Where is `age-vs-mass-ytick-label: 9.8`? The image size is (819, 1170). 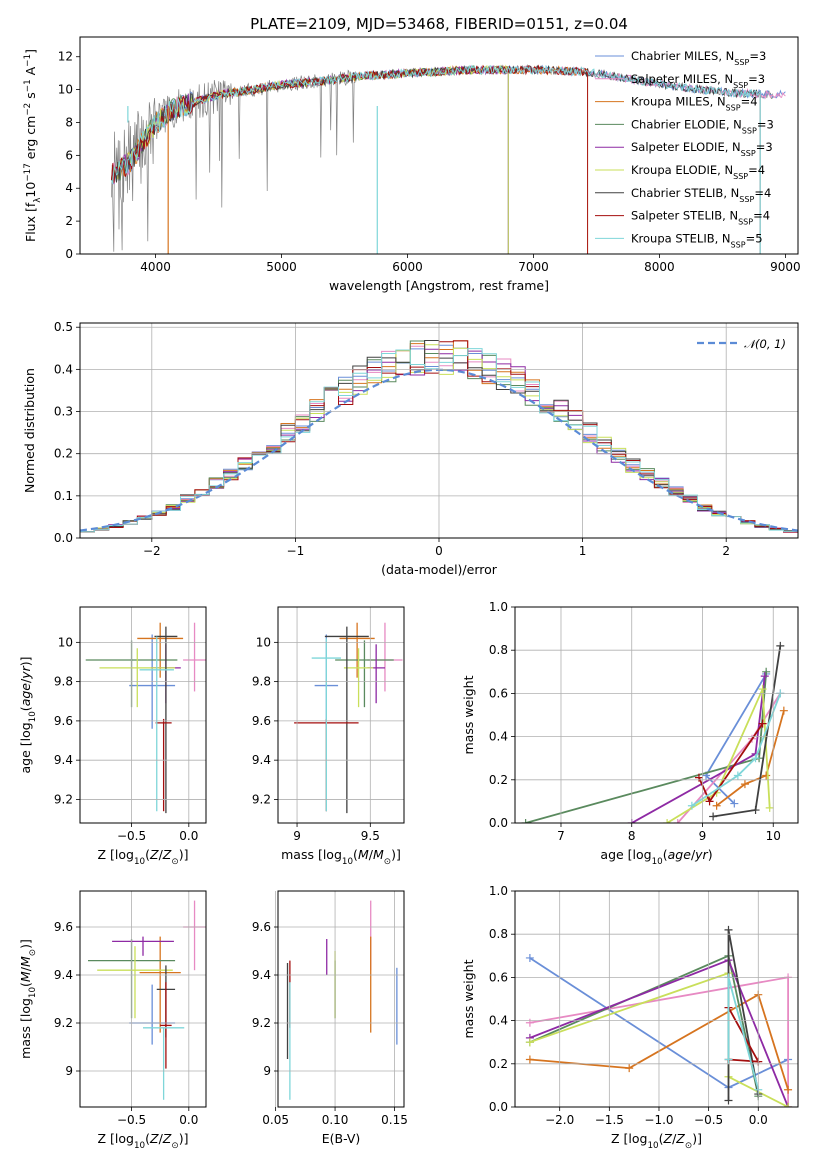
age-vs-mass-ytick-label: 9.8 is located at coordinates (261, 682).